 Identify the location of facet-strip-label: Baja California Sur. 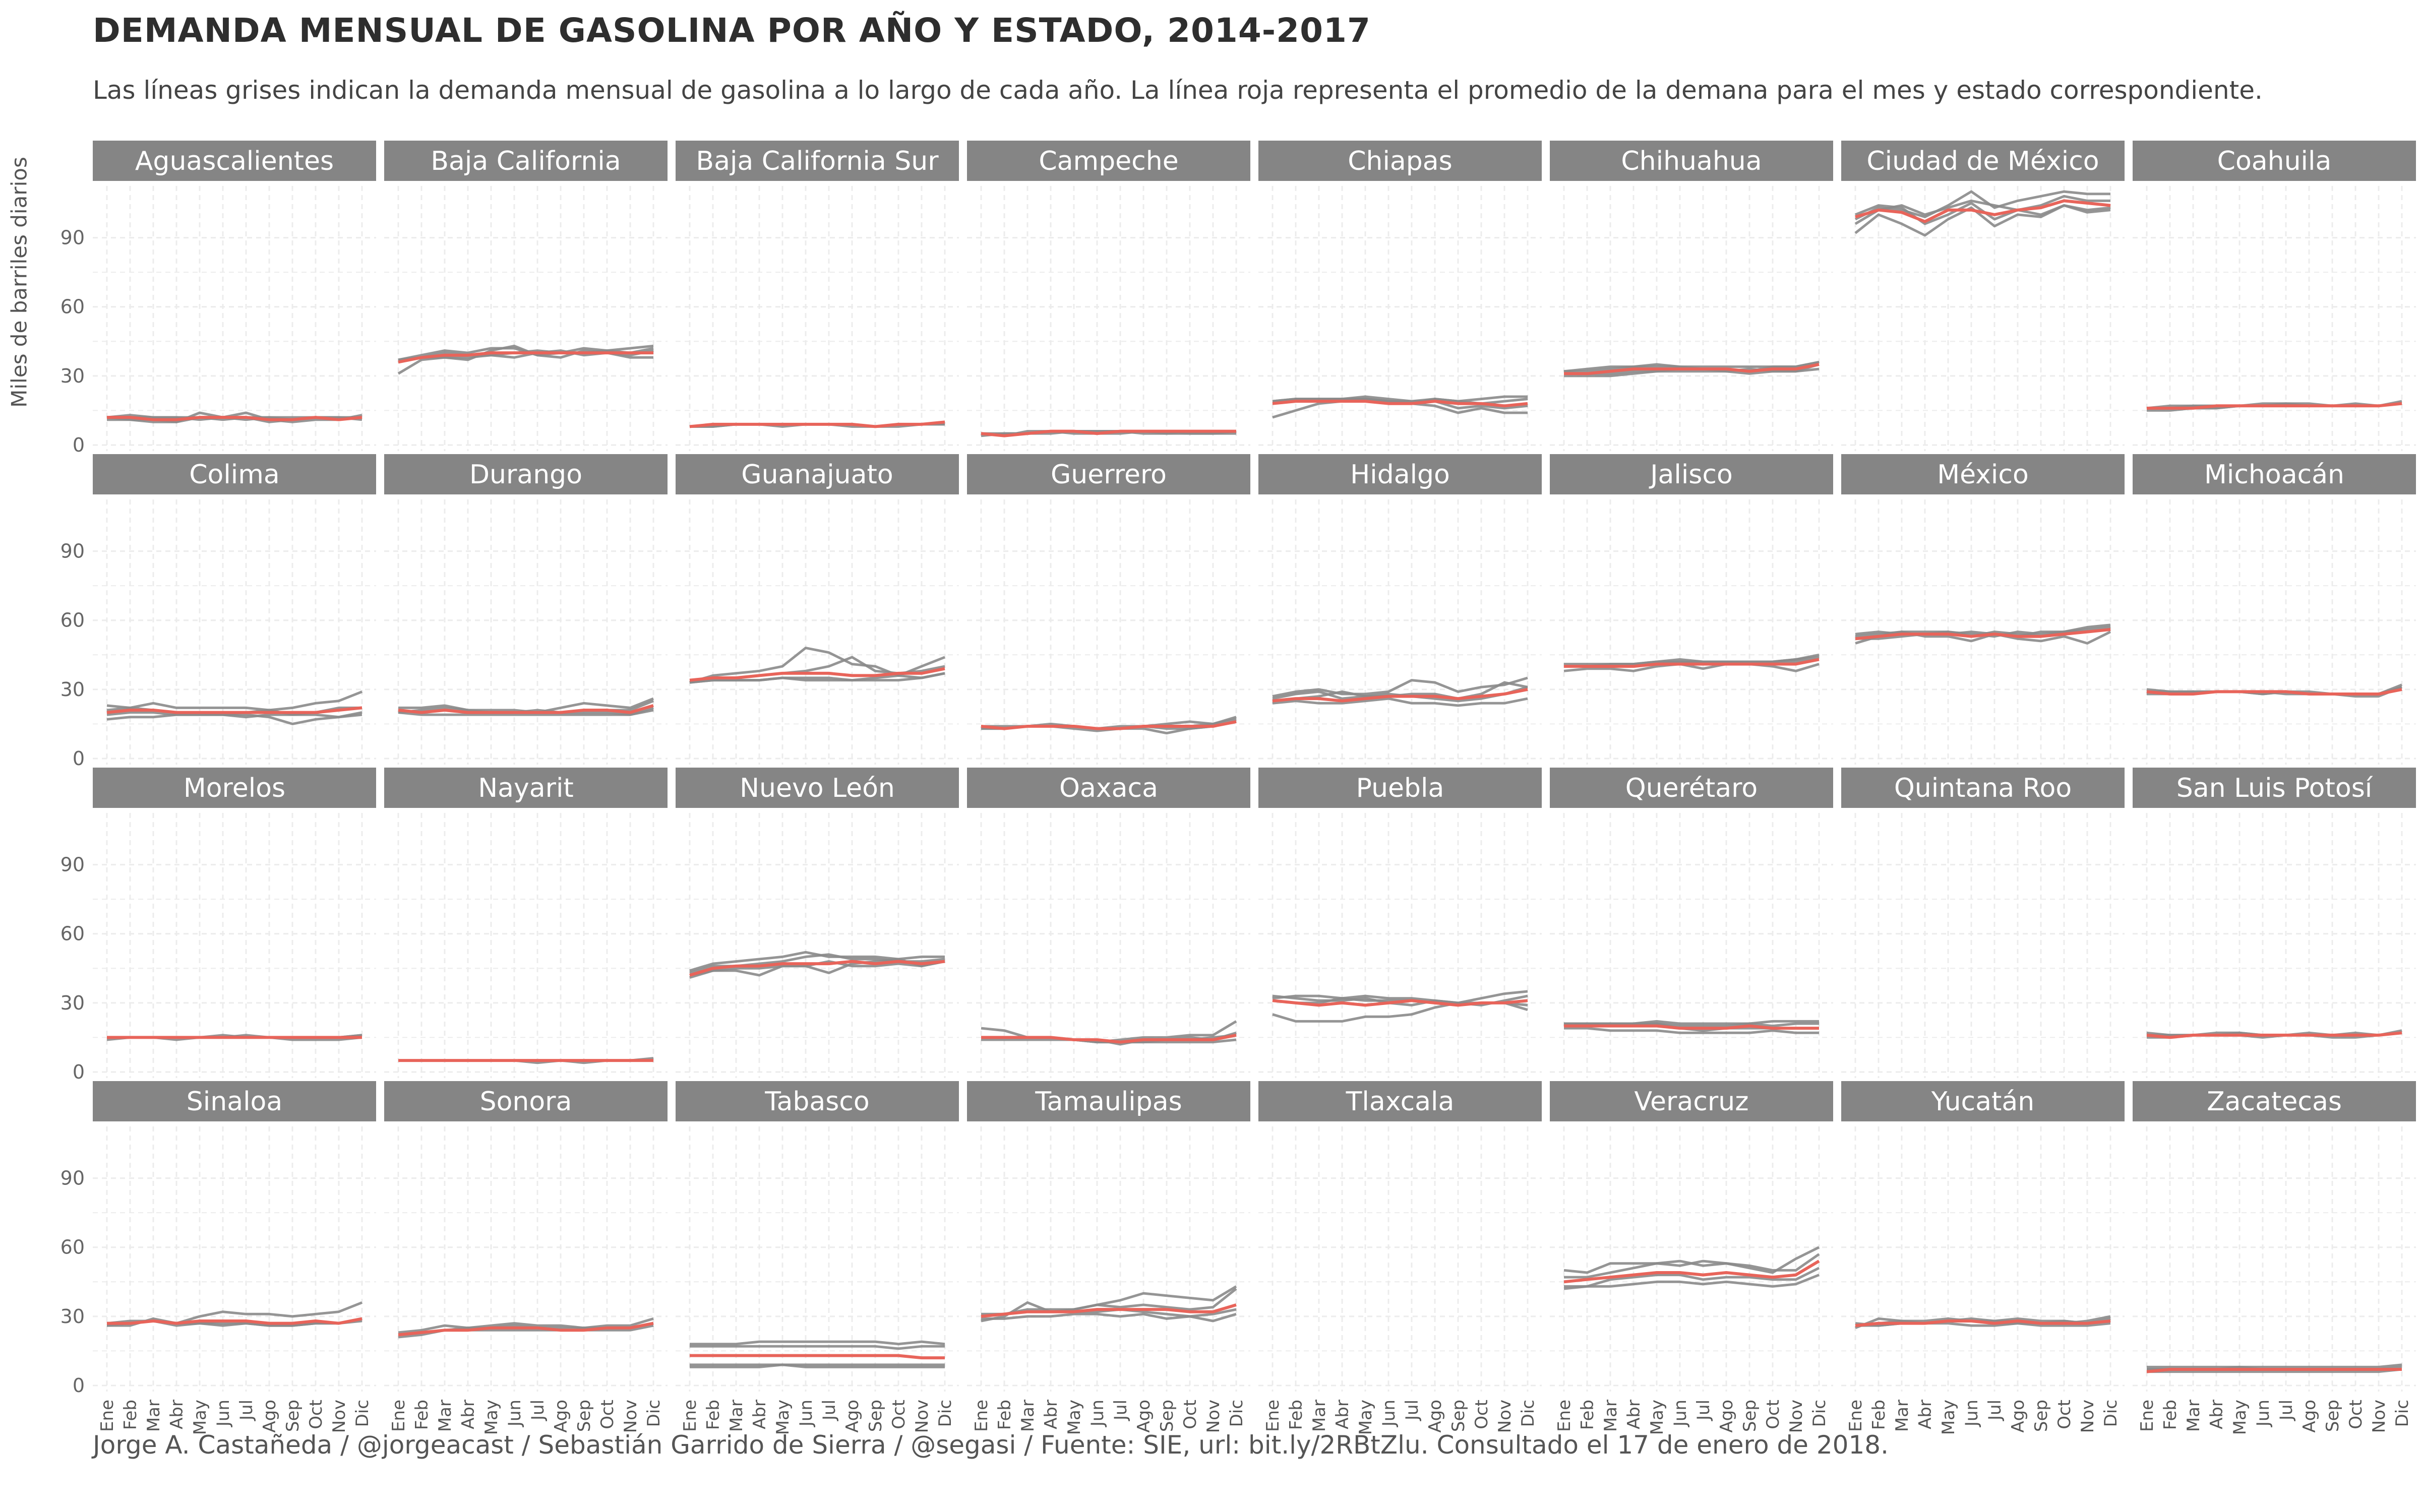
(817, 161).